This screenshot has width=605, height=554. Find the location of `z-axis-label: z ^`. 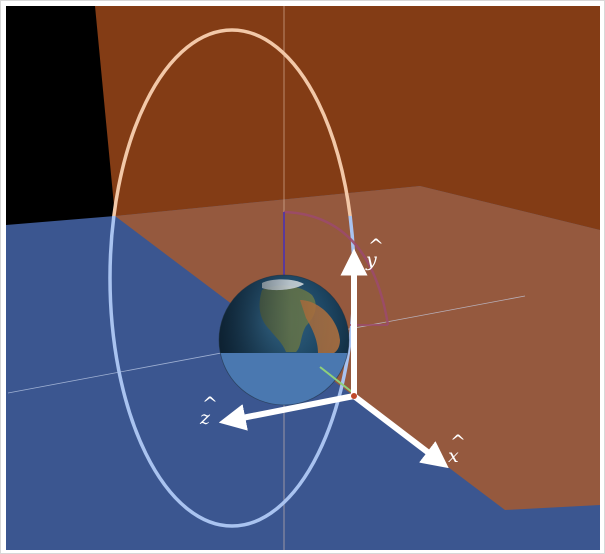

z-axis-label: z ^ is located at coordinates (208, 411).